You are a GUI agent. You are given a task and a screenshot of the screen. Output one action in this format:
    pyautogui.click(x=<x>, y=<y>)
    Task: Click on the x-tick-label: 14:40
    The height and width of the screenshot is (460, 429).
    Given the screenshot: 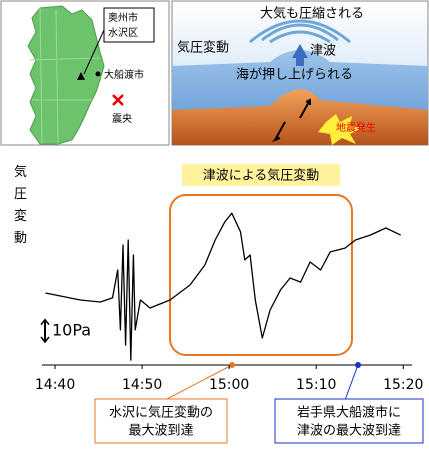 What is the action you would take?
    pyautogui.click(x=55, y=385)
    